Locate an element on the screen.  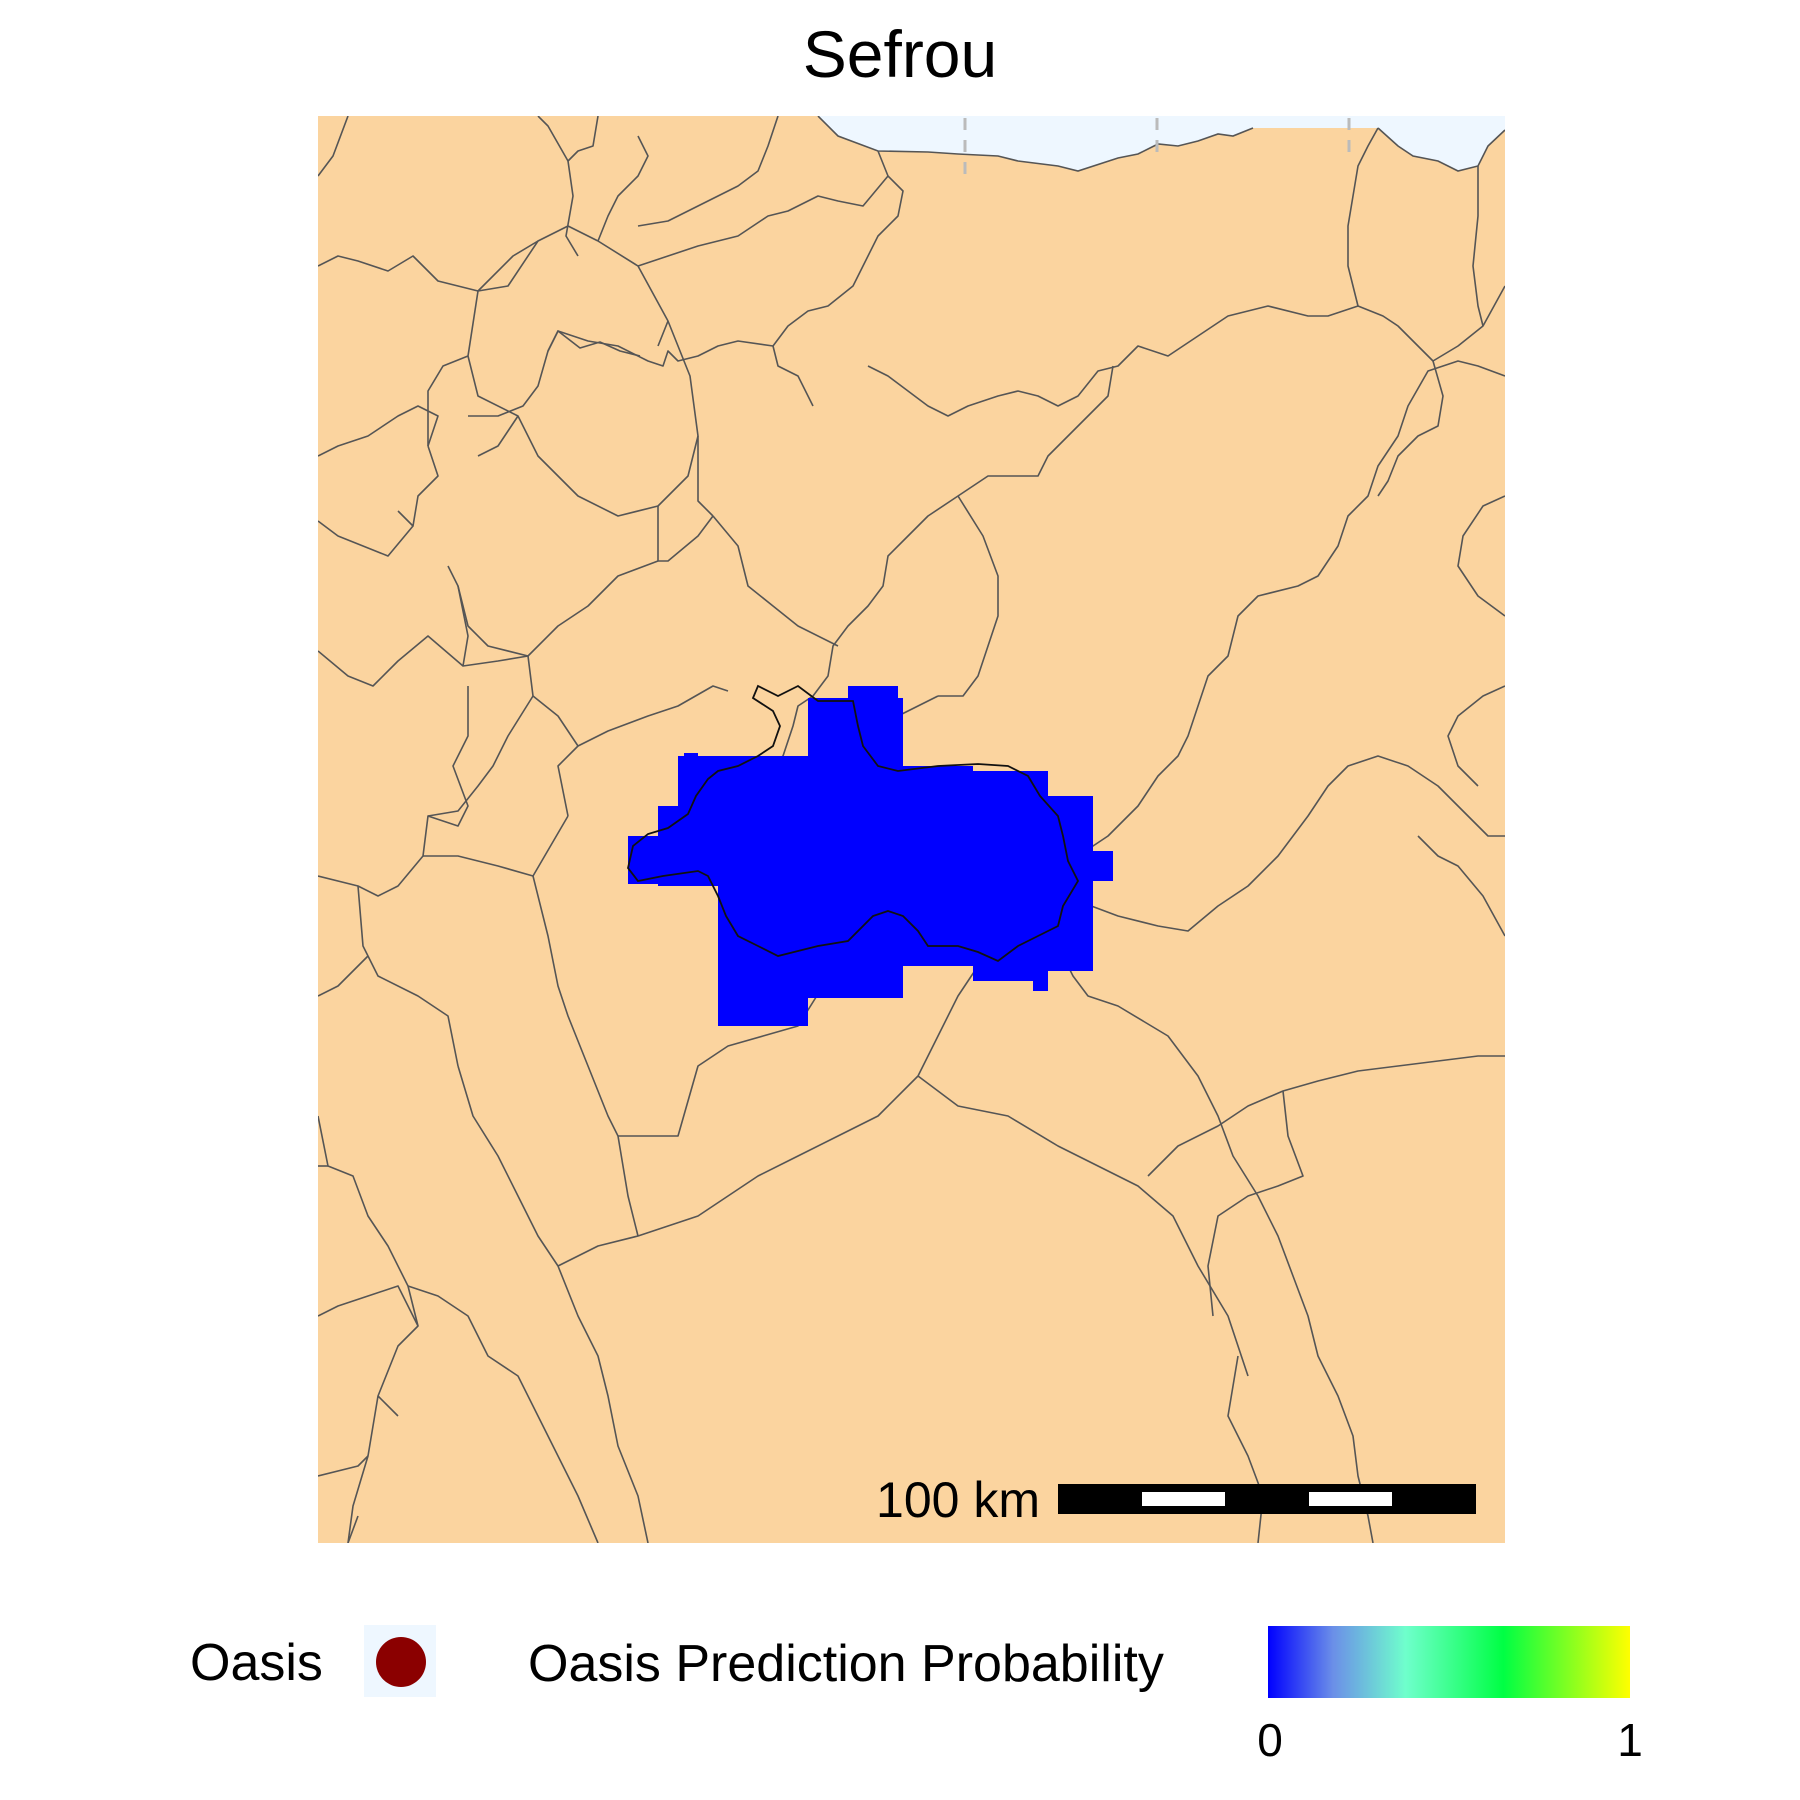
colorbar-tick-max: 1 is located at coordinates (1630, 1740).